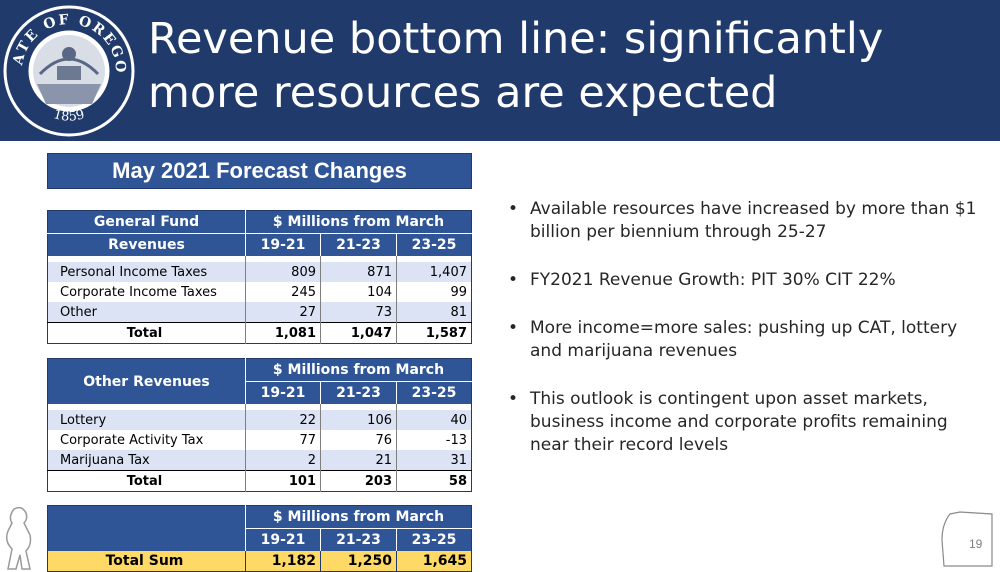  What do you see at coordinates (434, 481) in the screenshot?
I see `total-value: 58` at bounding box center [434, 481].